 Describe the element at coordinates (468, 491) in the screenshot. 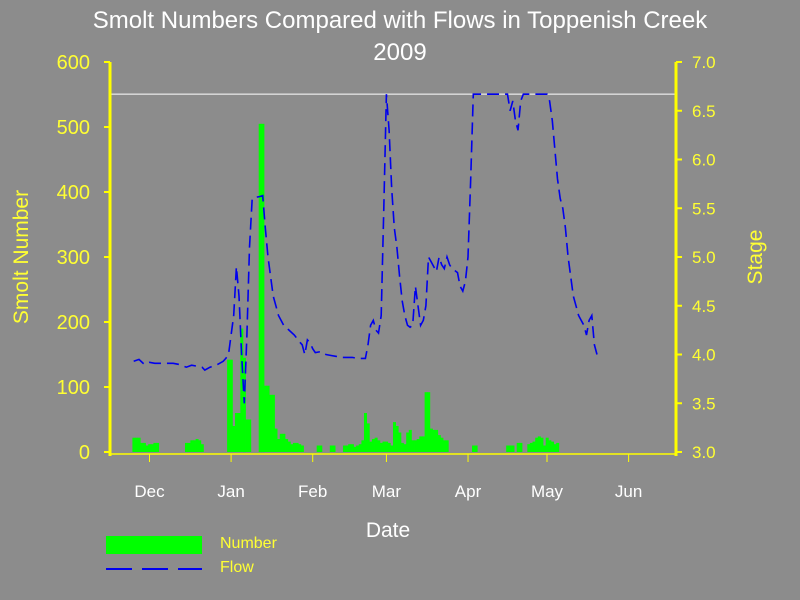

I see `x-tick-label: Apr` at that location.